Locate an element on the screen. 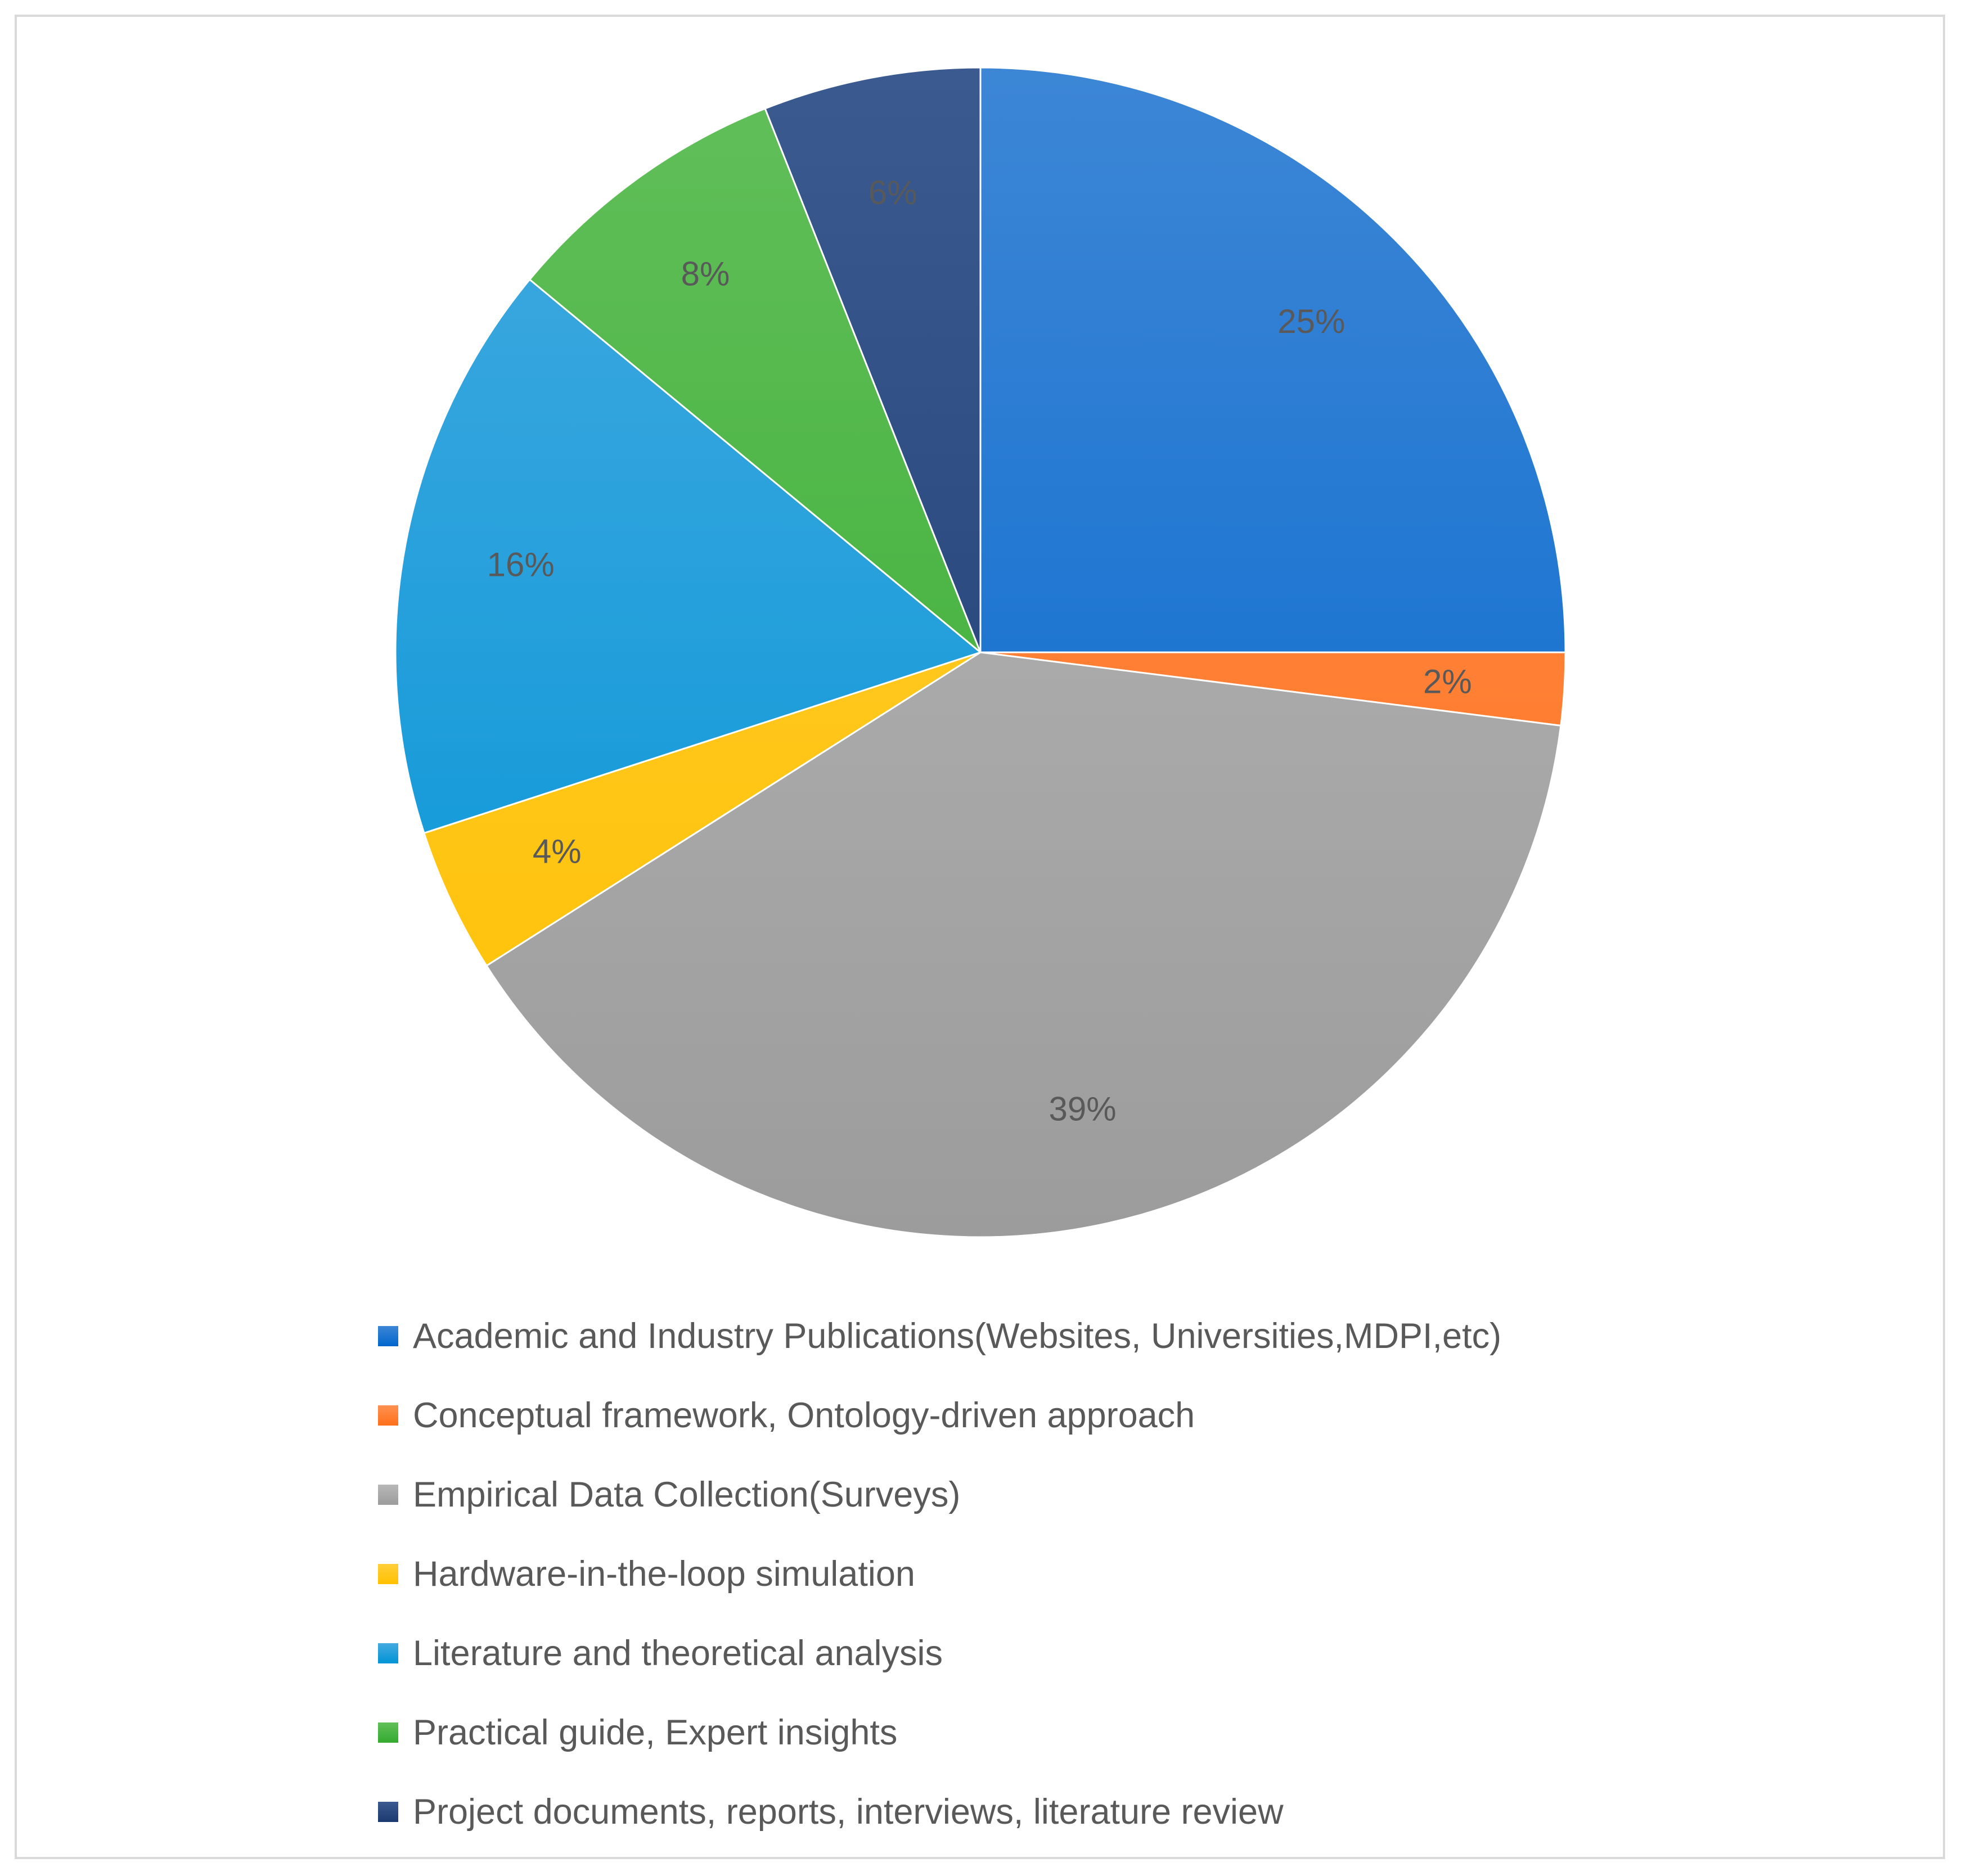 The width and height of the screenshot is (1962, 1876). legend-label: Empirical Data Collection(Surveys) is located at coordinates (687, 1494).